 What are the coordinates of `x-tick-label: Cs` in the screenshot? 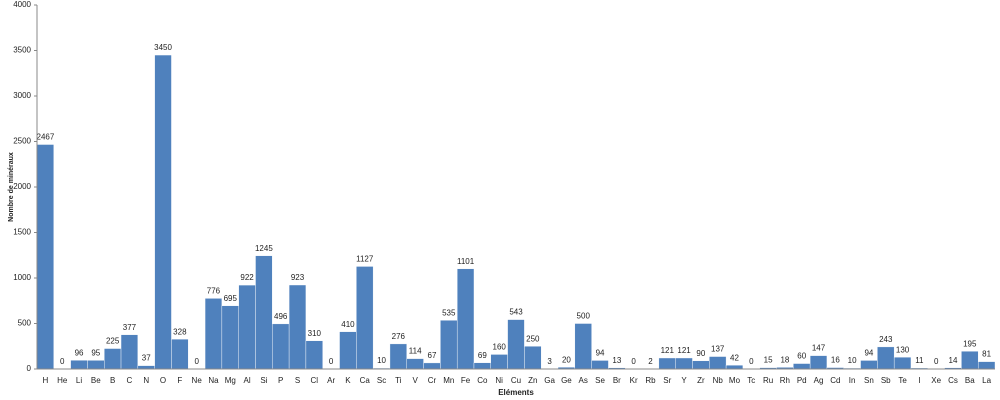 It's located at (953, 380).